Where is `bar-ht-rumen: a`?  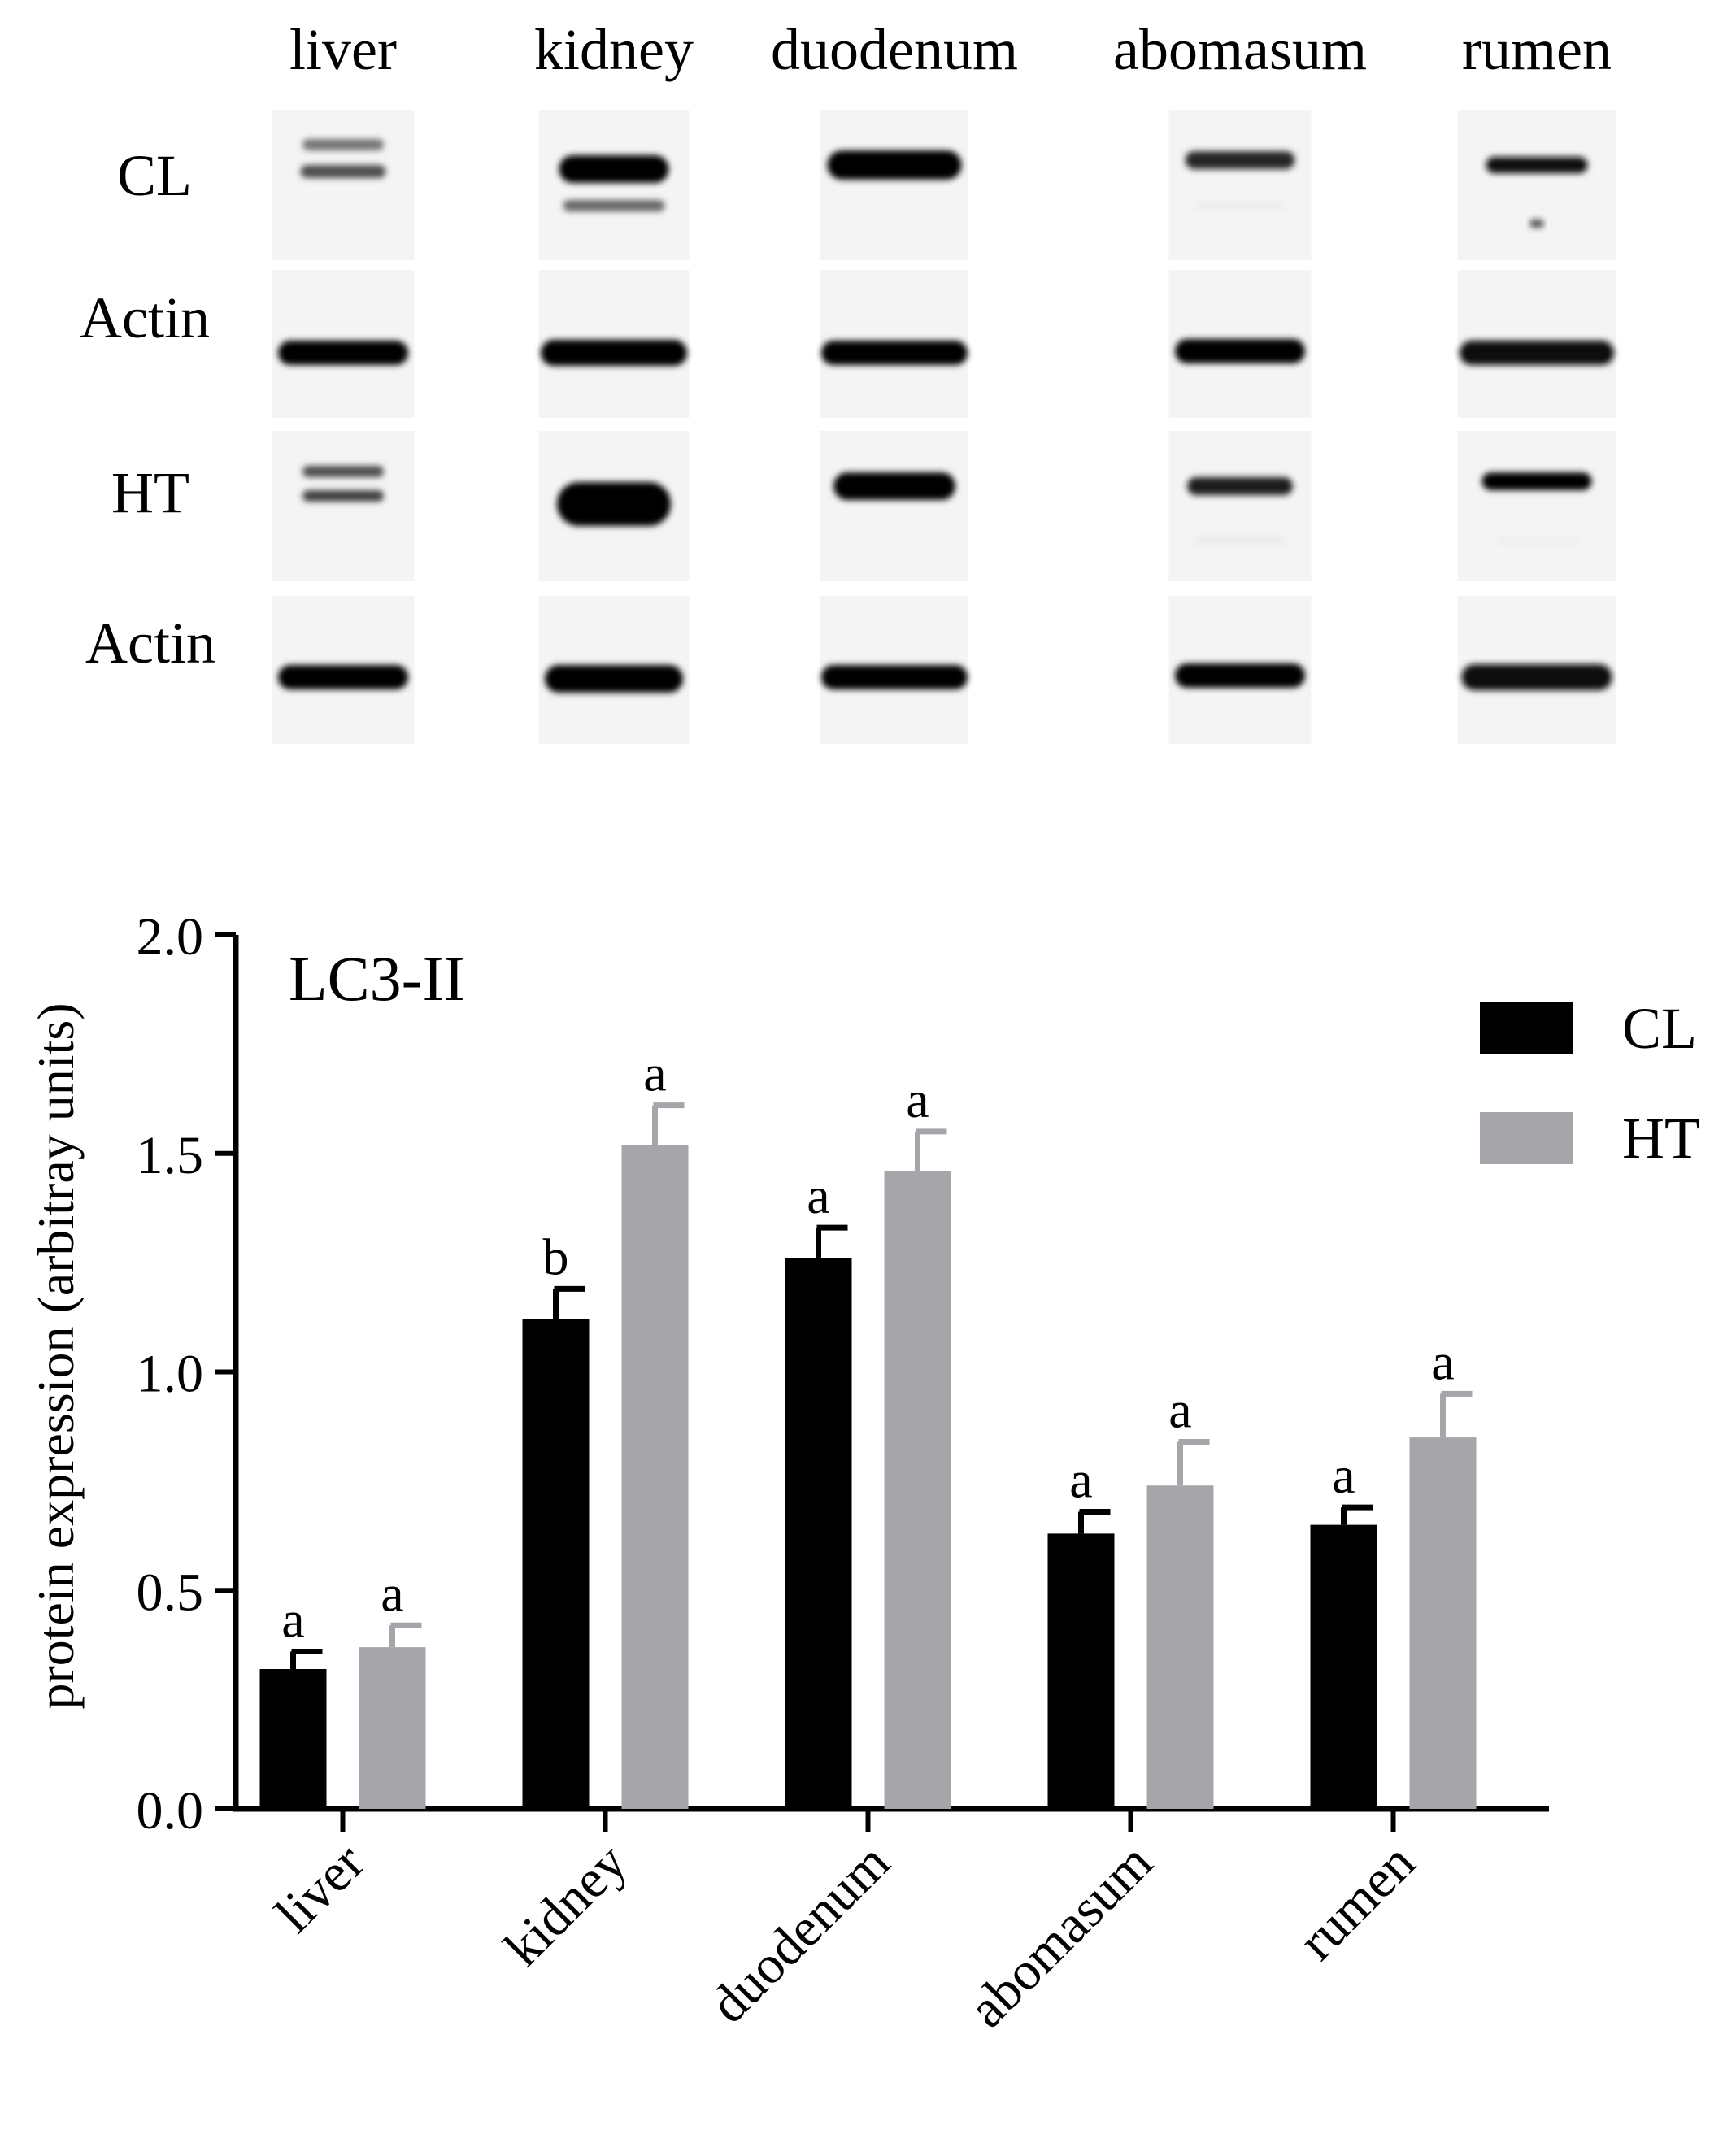
bar-ht-rumen: a is located at coordinates (1443, 1570).